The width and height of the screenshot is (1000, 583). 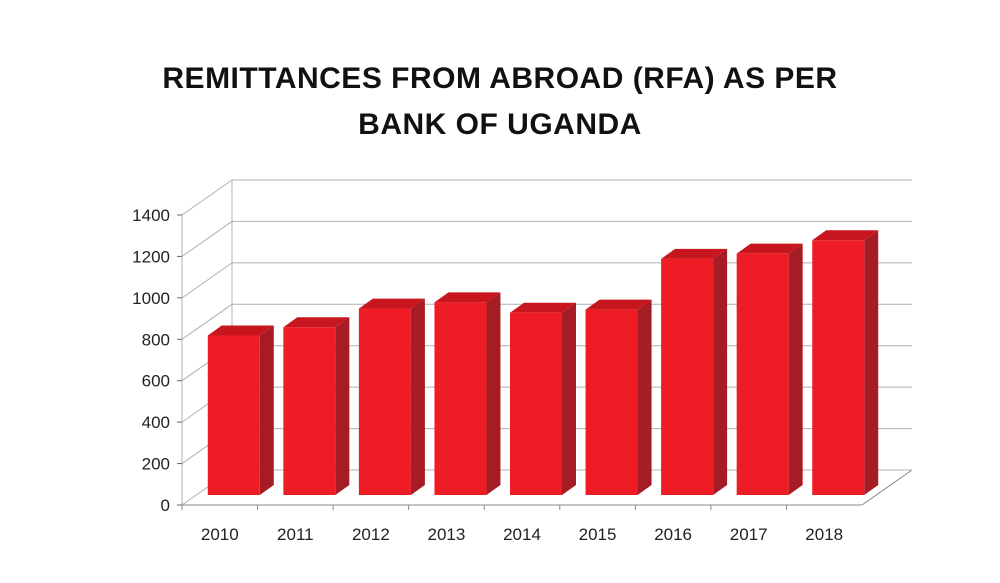 What do you see at coordinates (151, 298) in the screenshot?
I see `y-tick-label: 1000` at bounding box center [151, 298].